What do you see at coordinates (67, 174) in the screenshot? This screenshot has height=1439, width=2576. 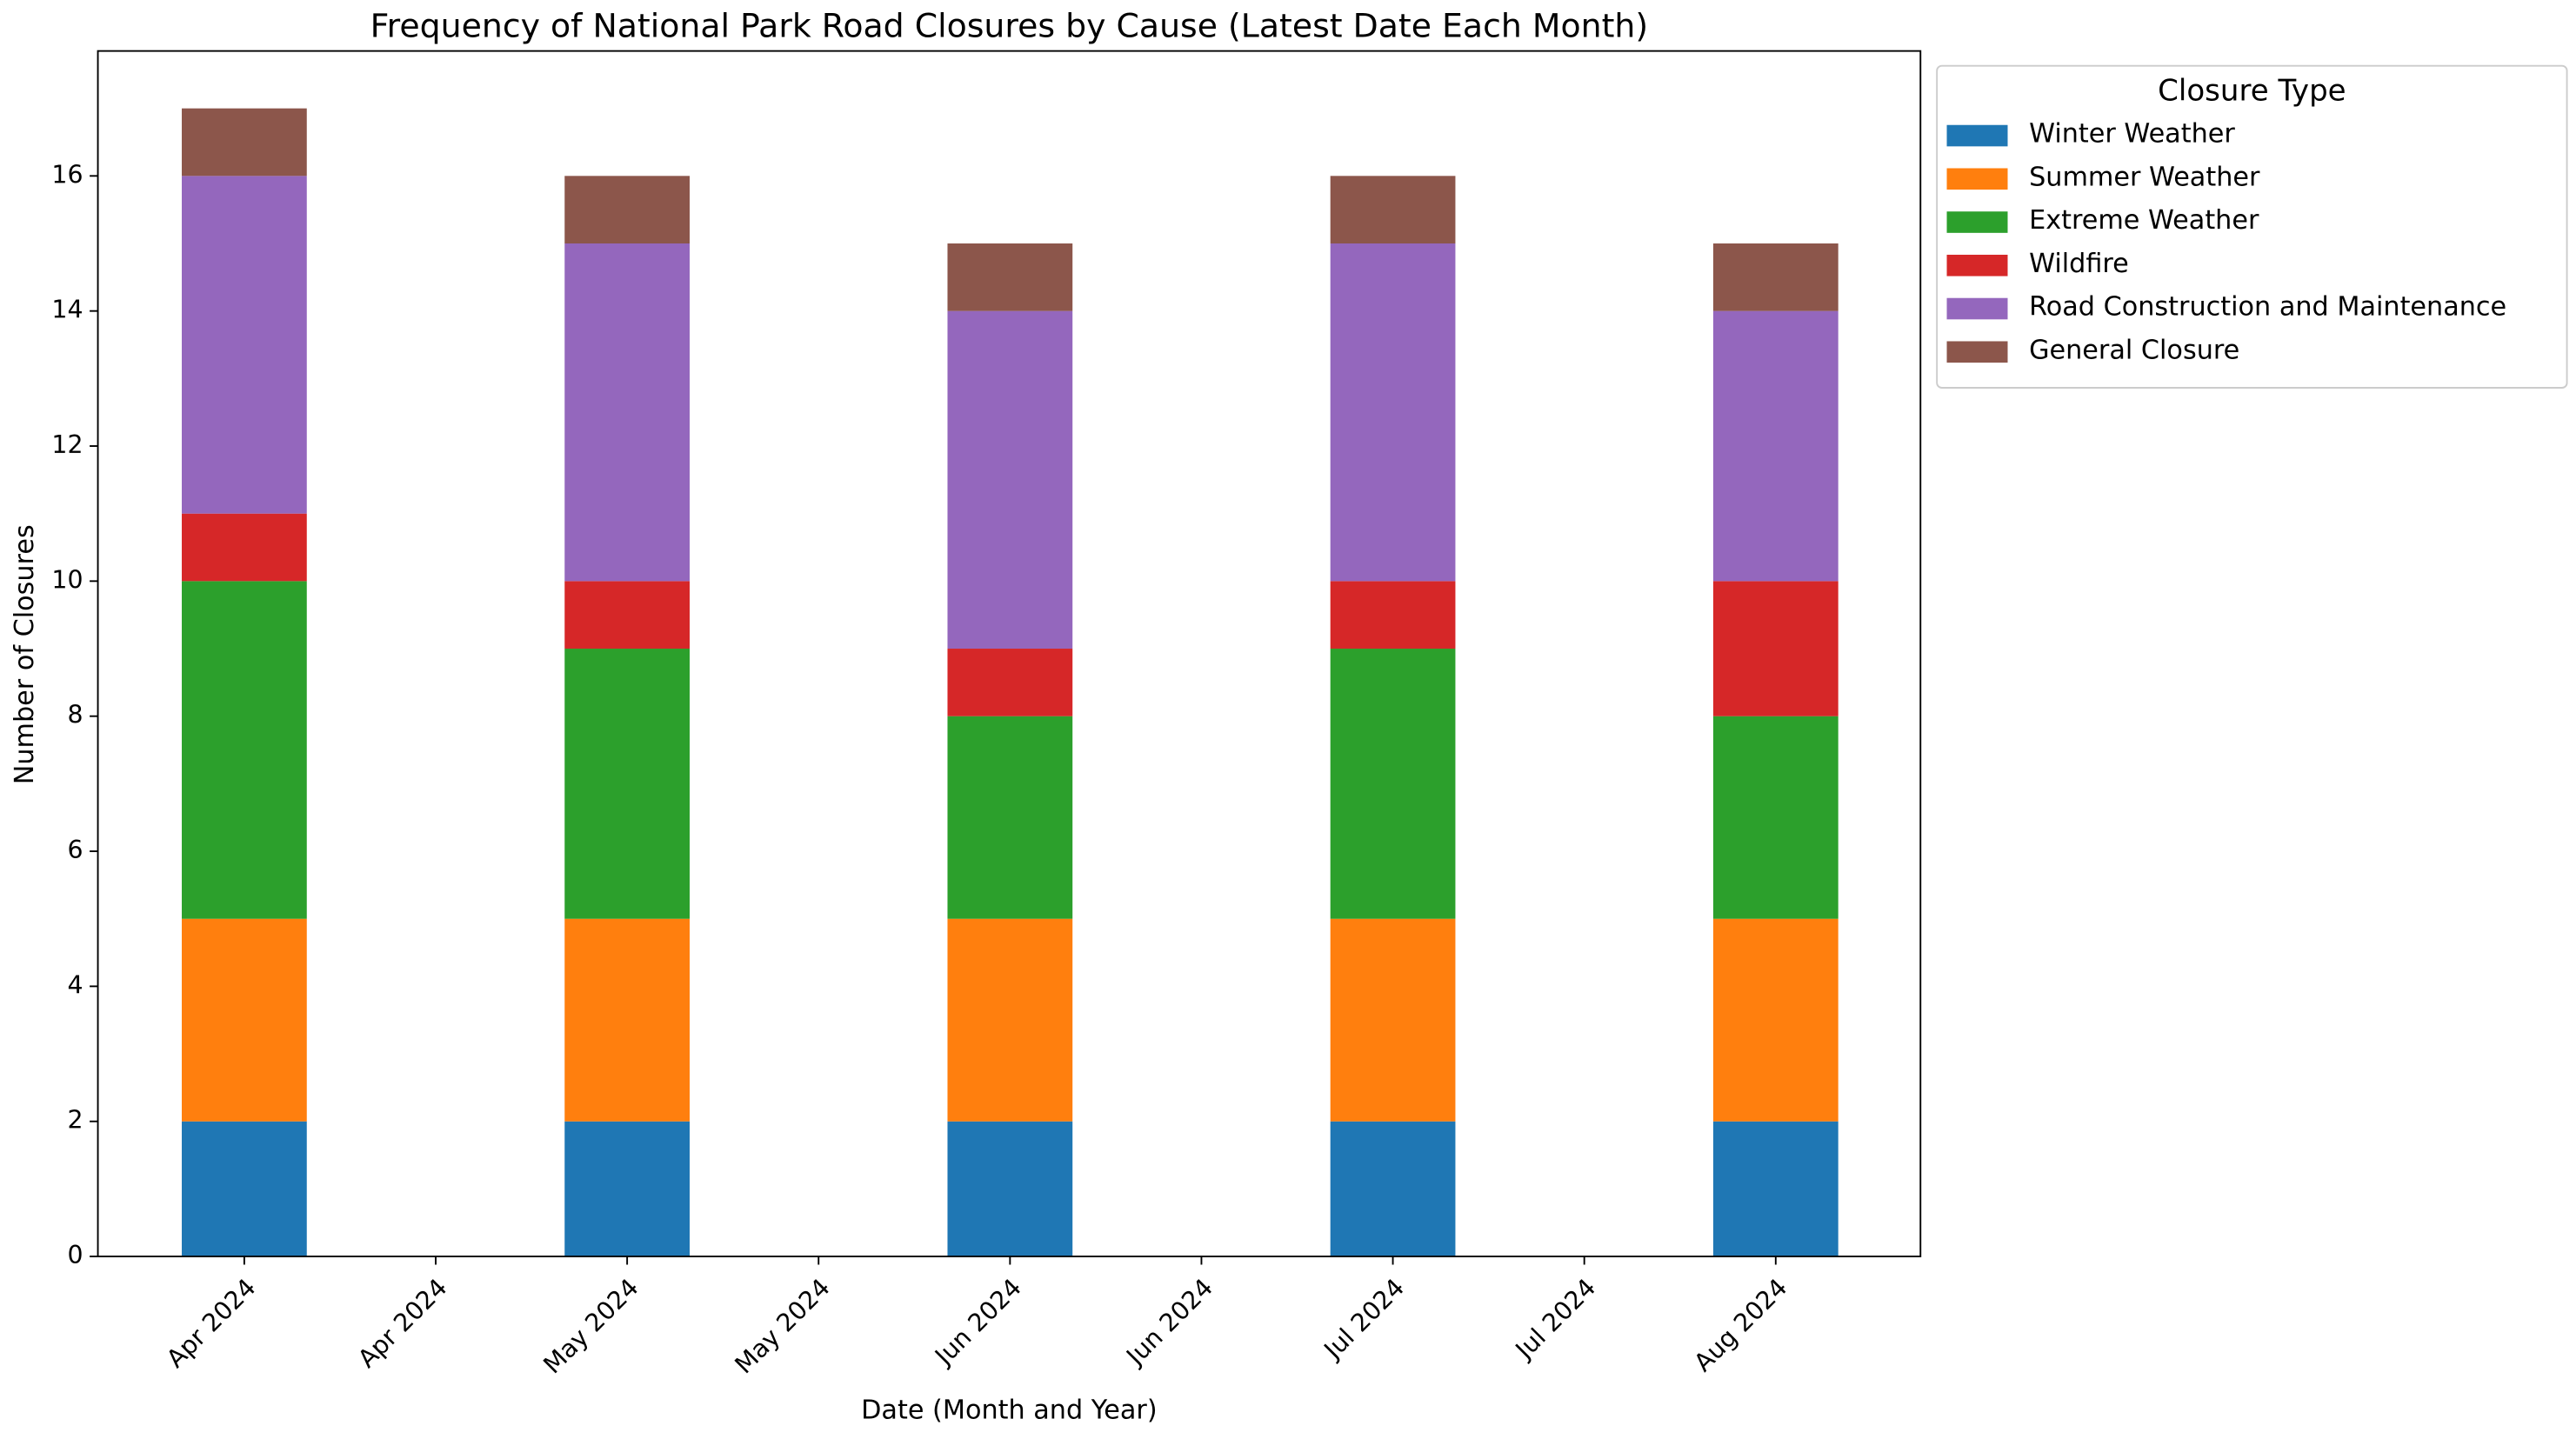 I see `y-tick-label: 16` at bounding box center [67, 174].